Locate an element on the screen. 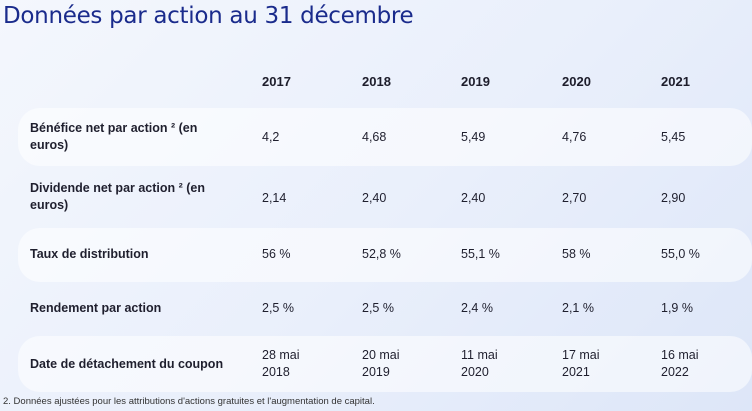 The height and width of the screenshot is (411, 752). table-cell: 4,76 is located at coordinates (574, 137).